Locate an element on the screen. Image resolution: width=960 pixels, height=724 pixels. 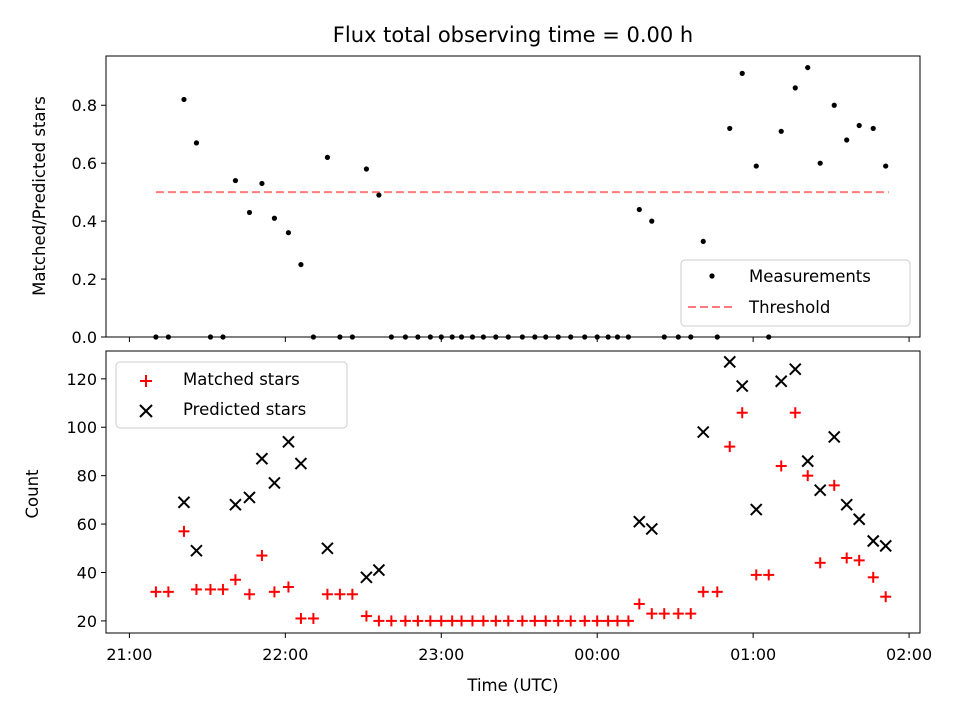
y-tick-label: 120 is located at coordinates (81, 379).